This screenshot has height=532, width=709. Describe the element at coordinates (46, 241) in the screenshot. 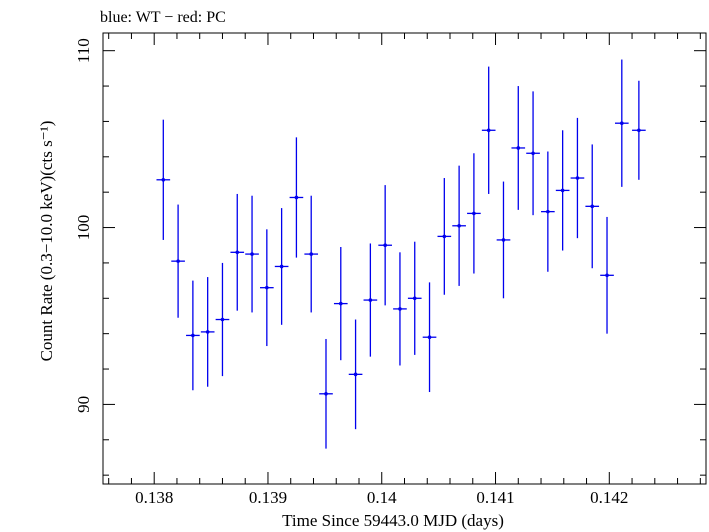

I see `y-axis-title: Count Rate (0.3−10.0 keV)(cts s⁻¹)` at that location.